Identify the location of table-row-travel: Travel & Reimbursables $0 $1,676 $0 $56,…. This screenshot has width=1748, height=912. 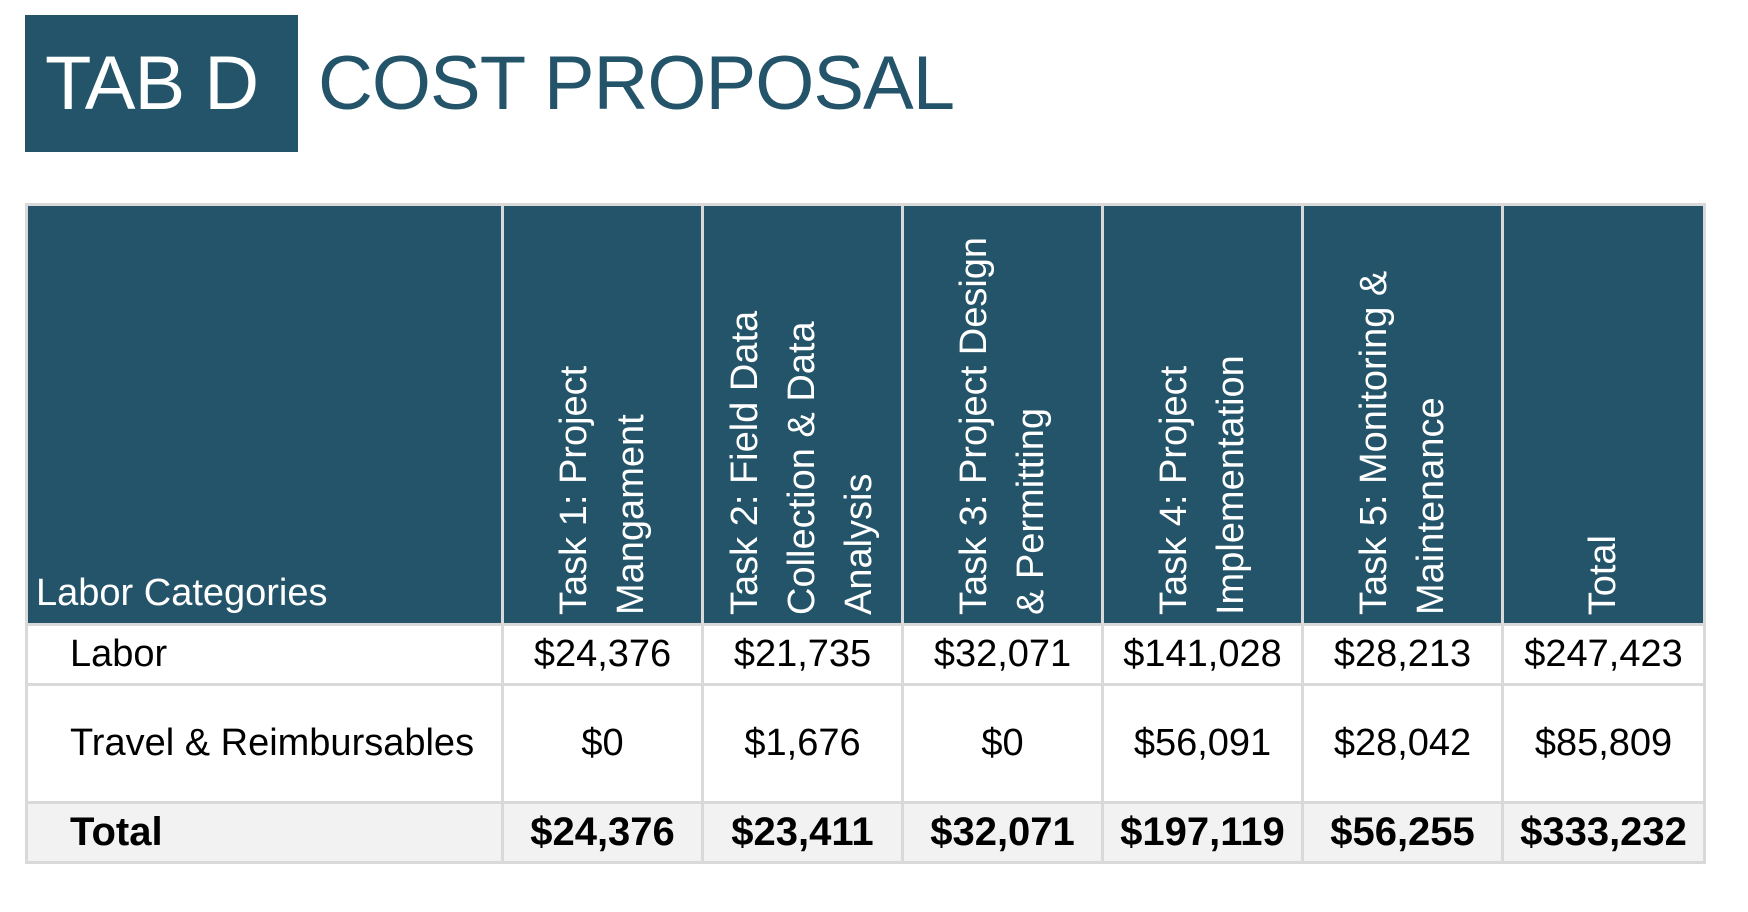
(865, 743).